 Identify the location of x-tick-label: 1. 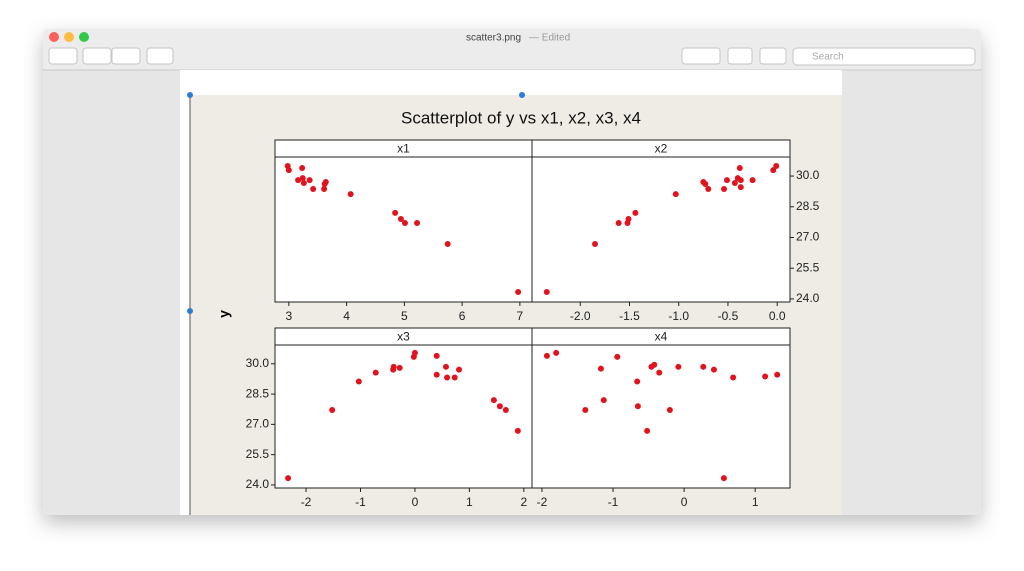
(469, 502).